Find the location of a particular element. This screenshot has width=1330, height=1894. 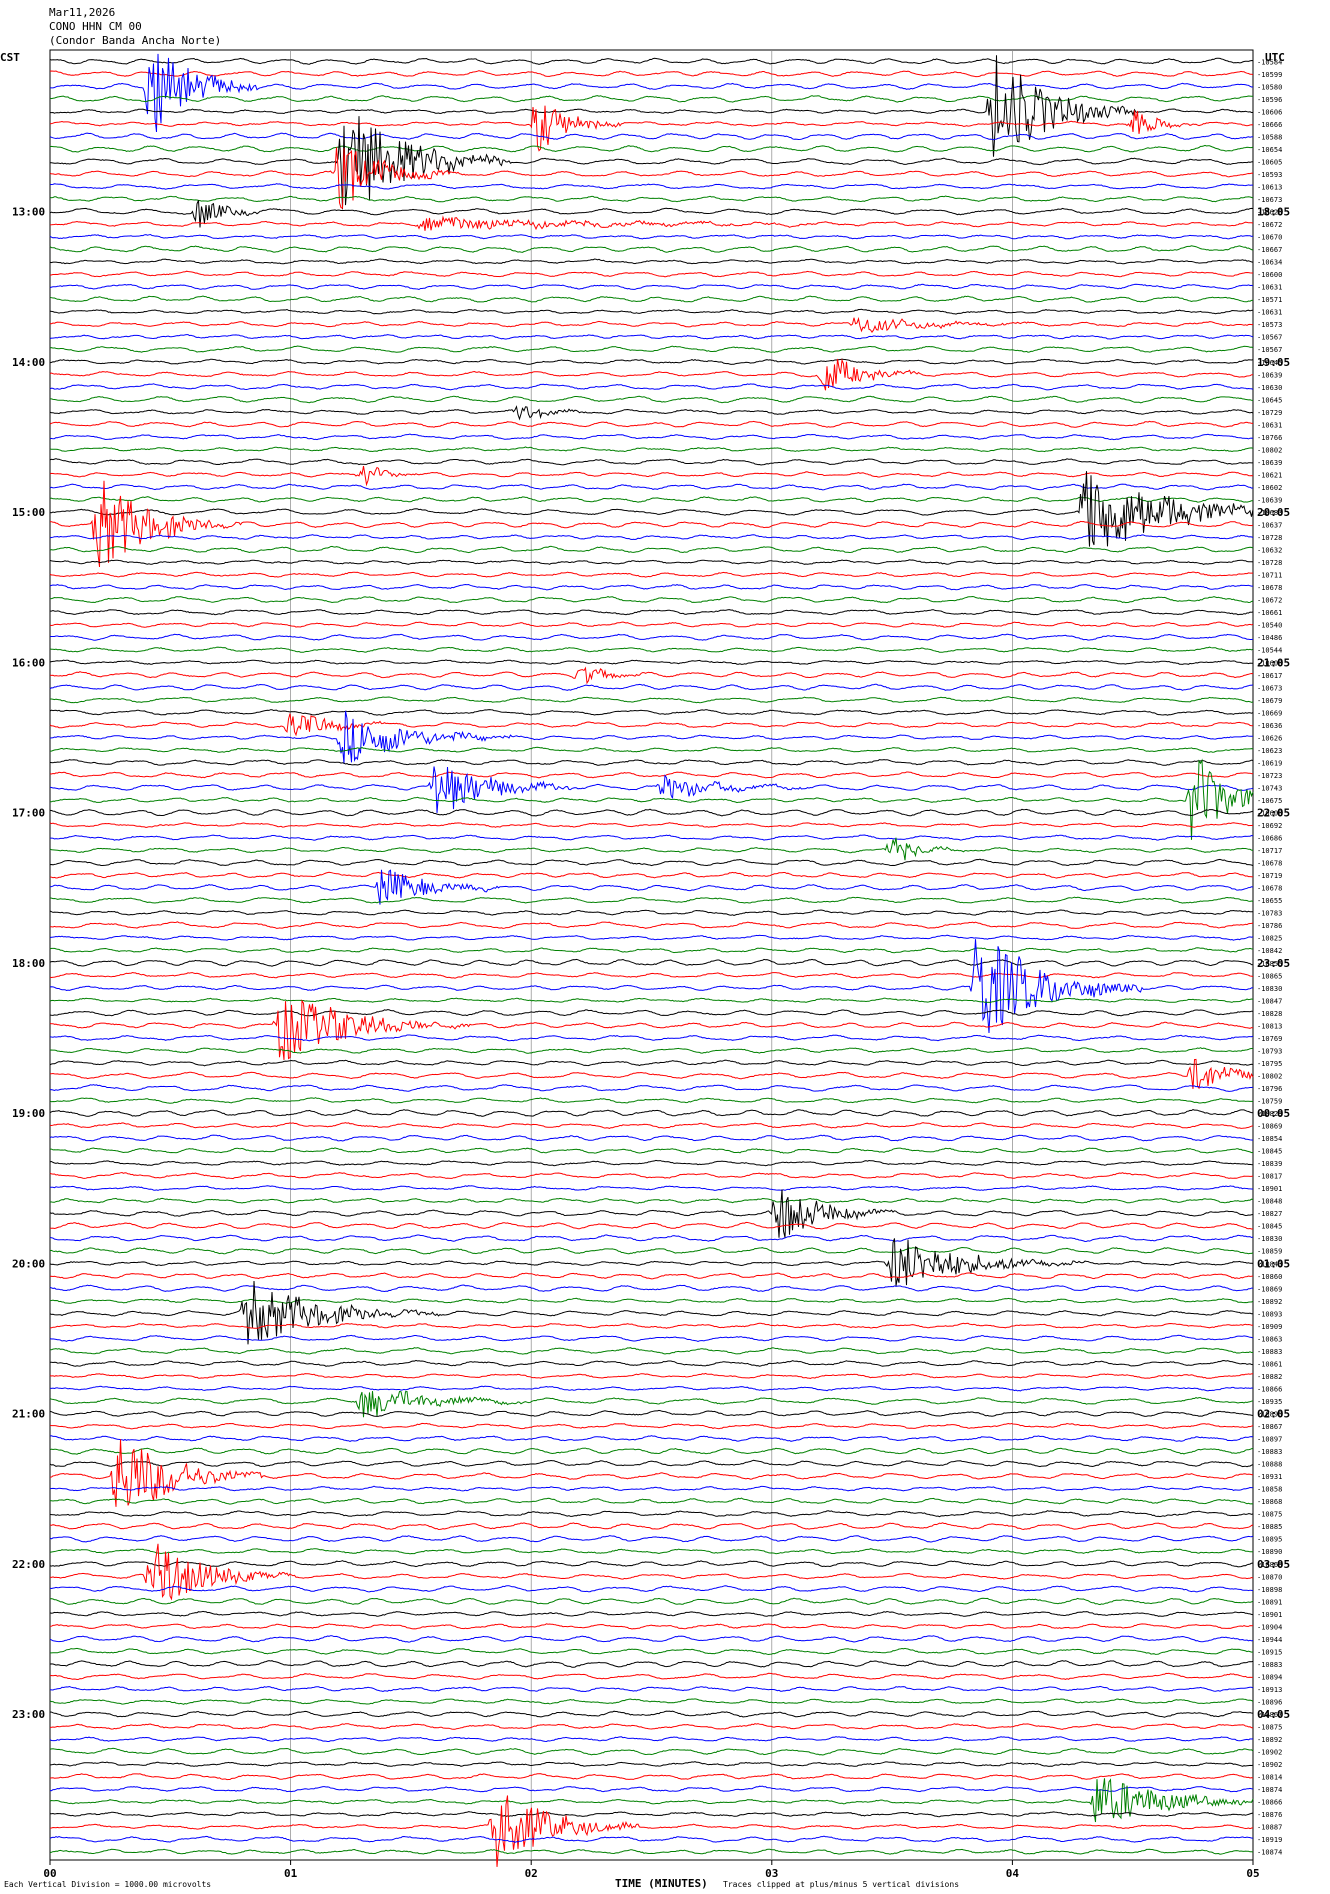

trace-value-label: -10619 is located at coordinates (1269, 763).